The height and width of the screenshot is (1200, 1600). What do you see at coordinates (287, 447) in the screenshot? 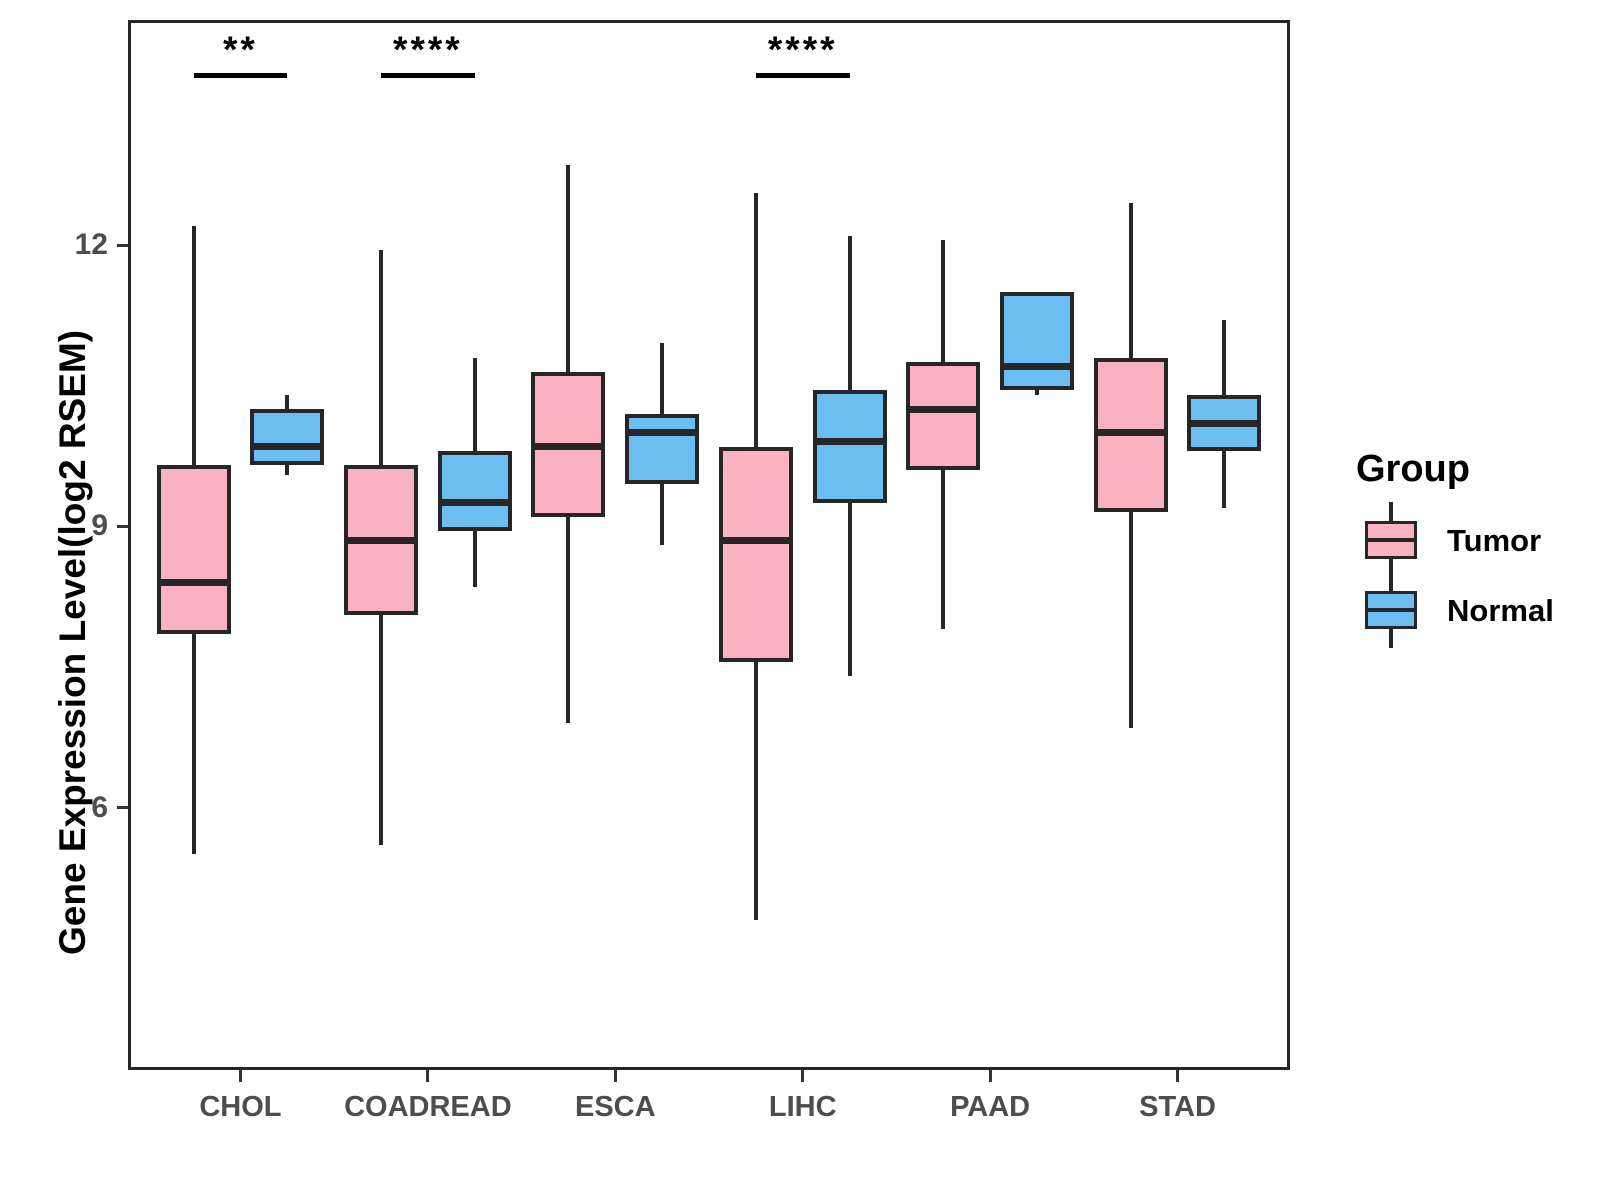
I see `median-normal-CHOL` at bounding box center [287, 447].